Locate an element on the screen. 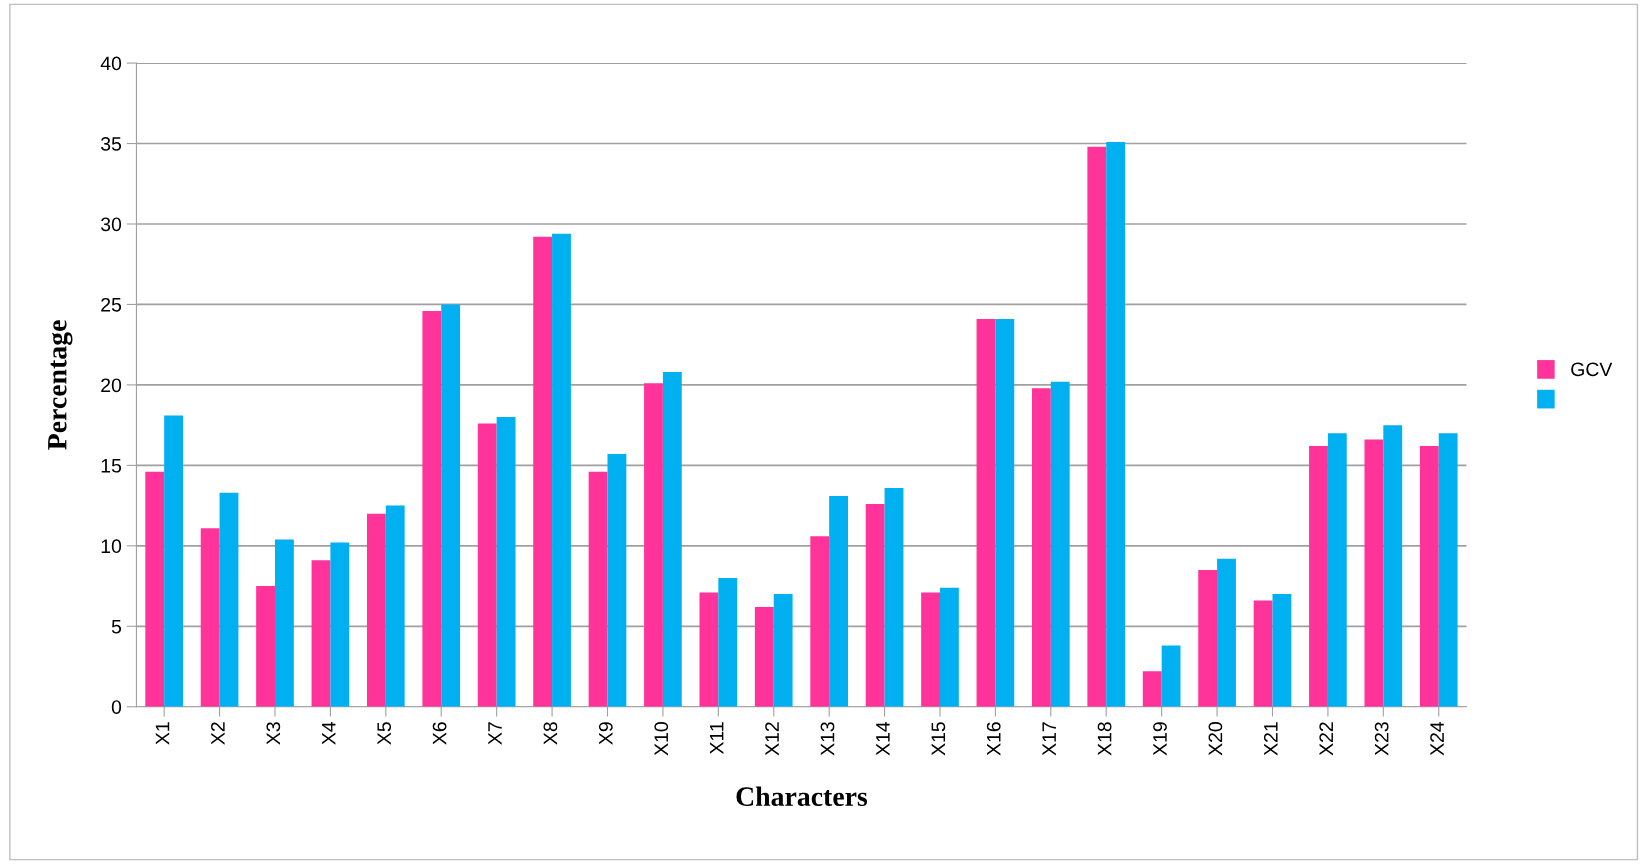 This screenshot has height=864, width=1644. x-tick-label: X14 is located at coordinates (883, 738).